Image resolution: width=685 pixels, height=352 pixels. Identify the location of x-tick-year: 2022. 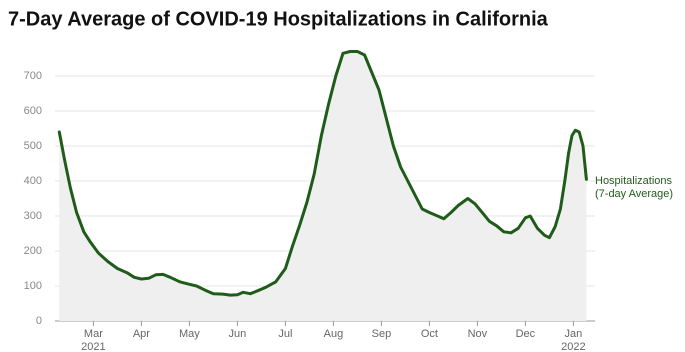
(573, 346).